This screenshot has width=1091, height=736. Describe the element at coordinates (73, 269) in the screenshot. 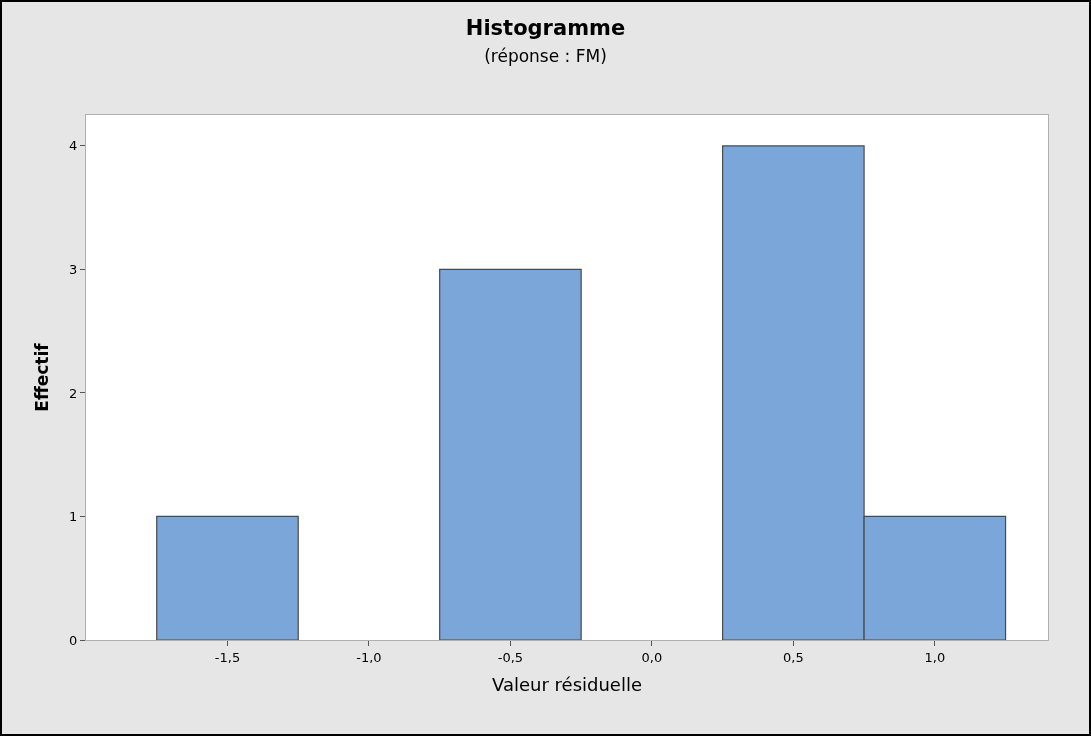

I see `y-tick-label: 3` at that location.